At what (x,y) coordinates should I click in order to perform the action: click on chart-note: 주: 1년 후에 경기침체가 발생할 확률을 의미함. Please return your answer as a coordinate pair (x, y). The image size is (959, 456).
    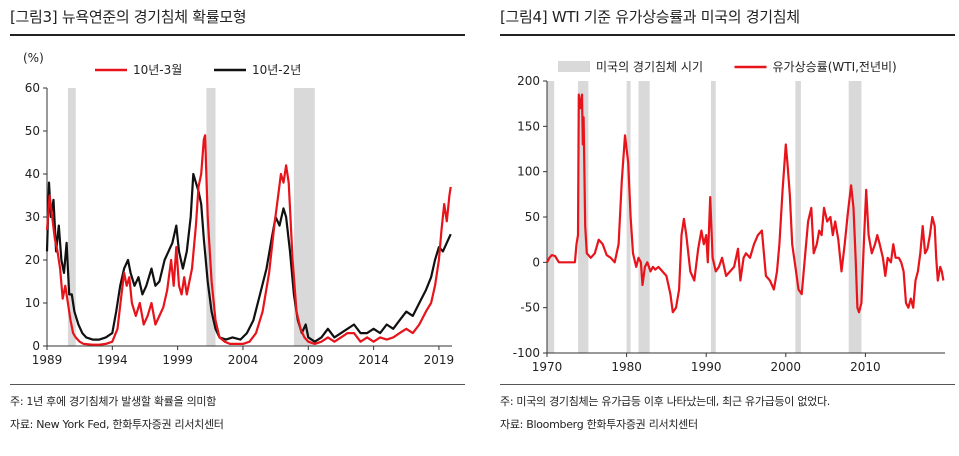
    Looking at the image, I should click on (113, 401).